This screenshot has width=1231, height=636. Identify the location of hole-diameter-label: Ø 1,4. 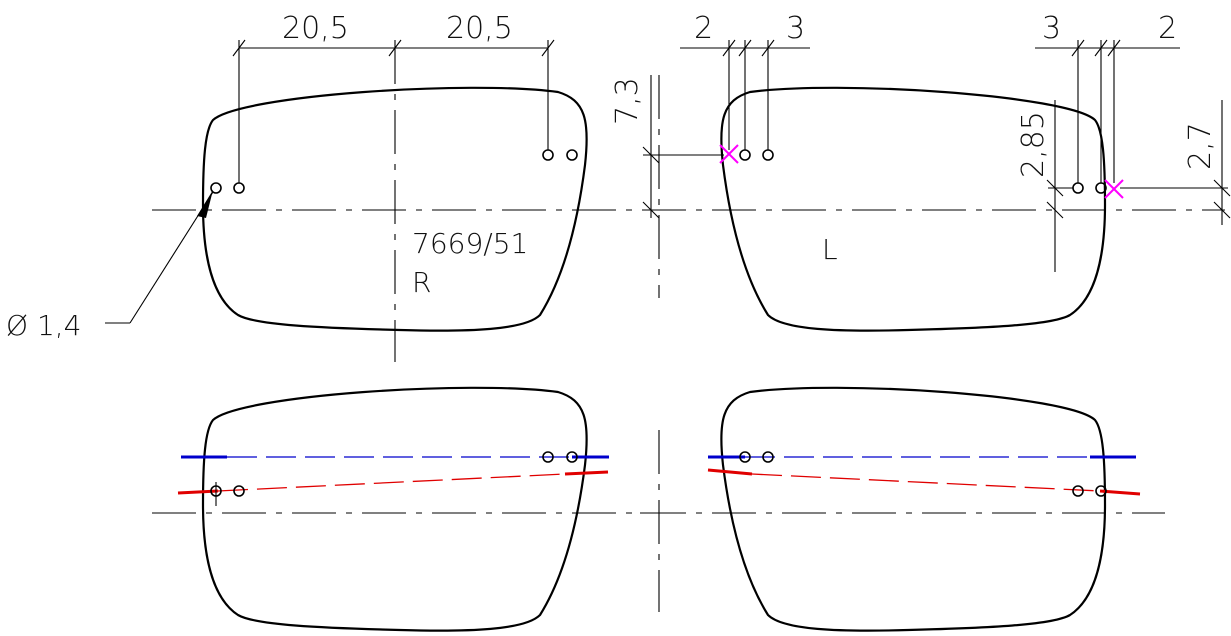
(43, 325).